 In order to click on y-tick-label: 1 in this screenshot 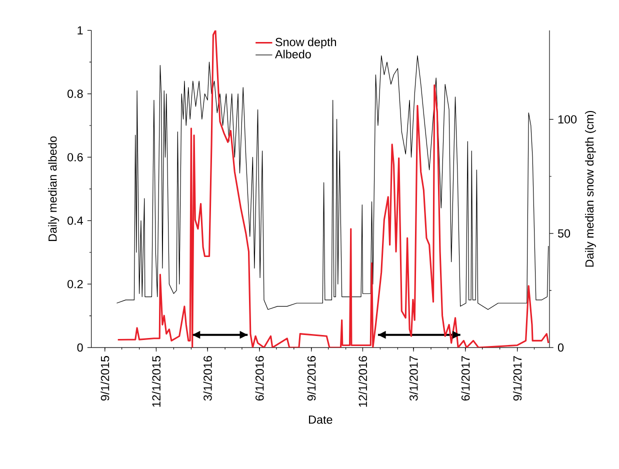, I will do `click(80, 30)`.